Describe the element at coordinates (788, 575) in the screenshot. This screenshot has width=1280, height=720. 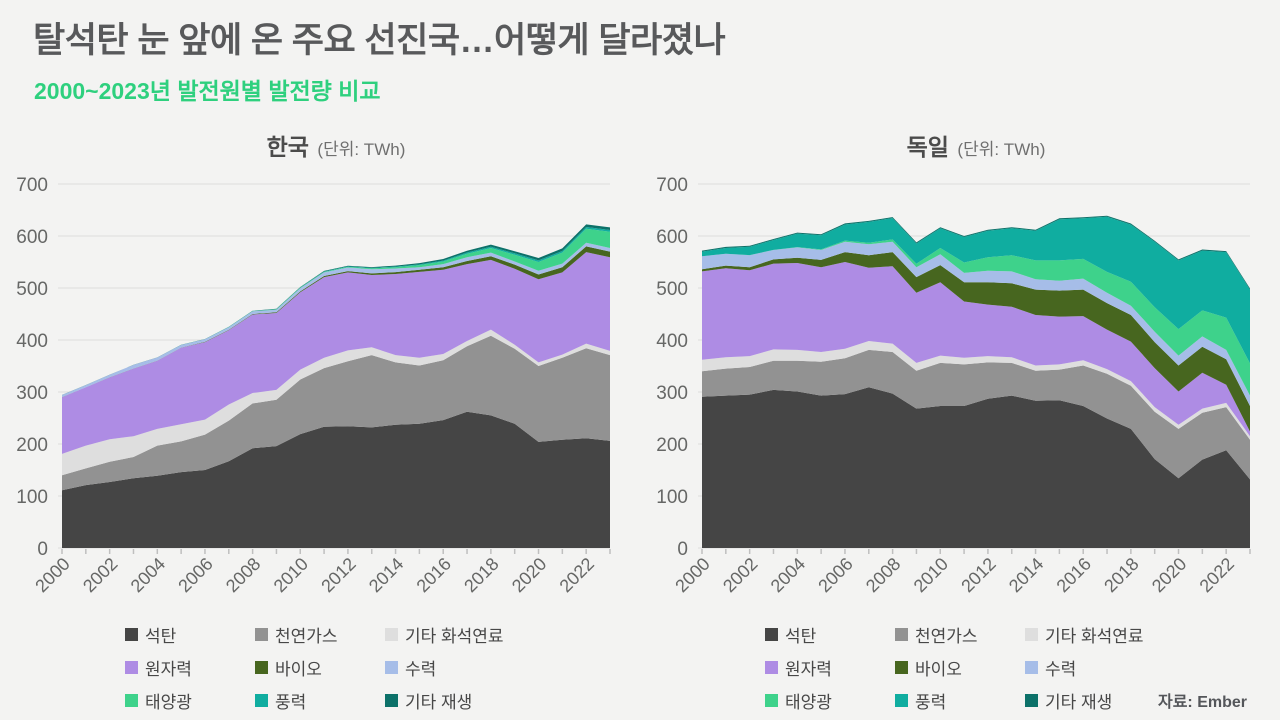
I see `x-tick-label: 2004` at that location.